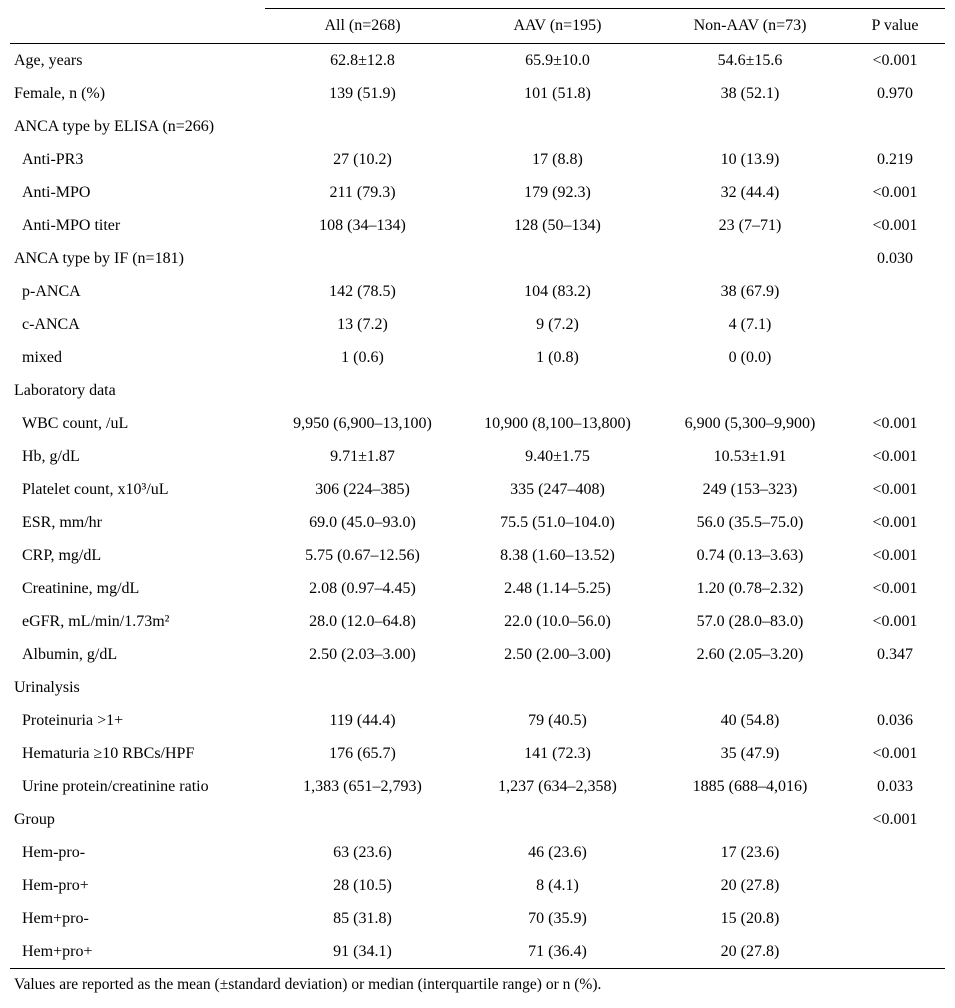 Image resolution: width=955 pixels, height=1008 pixels. I want to click on row-label: Proteinuria >1+, so click(73, 720).